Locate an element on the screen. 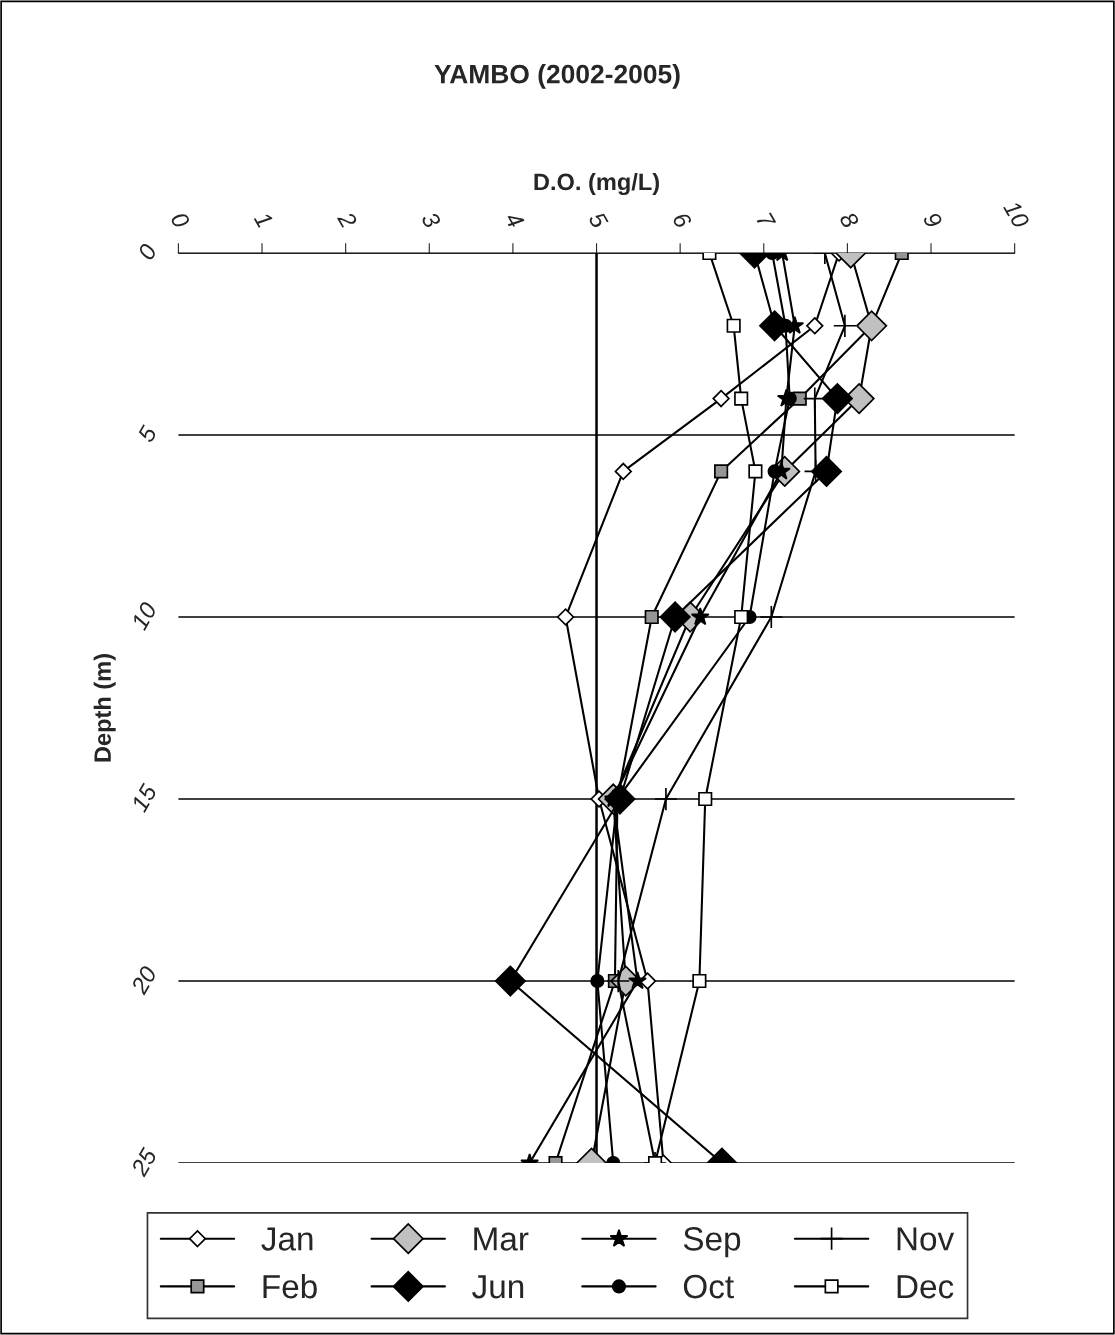  legend-label: Jun is located at coordinates (498, 1287).